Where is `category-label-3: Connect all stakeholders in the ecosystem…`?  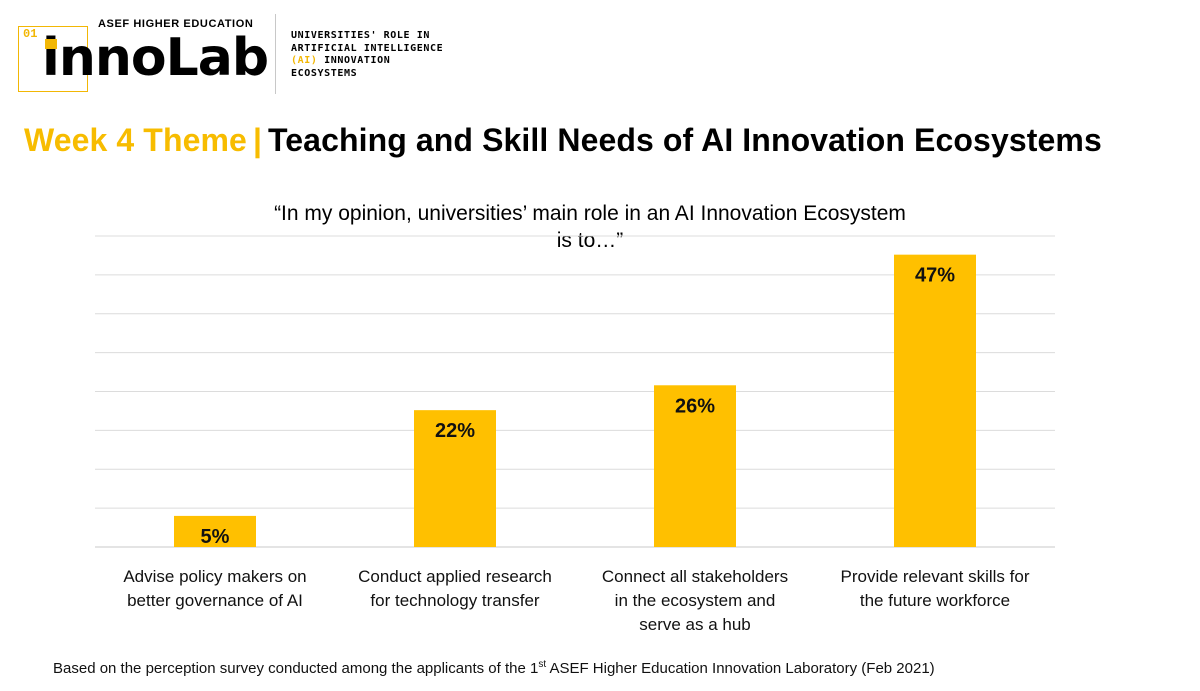
category-label-3: Connect all stakeholders in the ecosystem… is located at coordinates (695, 601).